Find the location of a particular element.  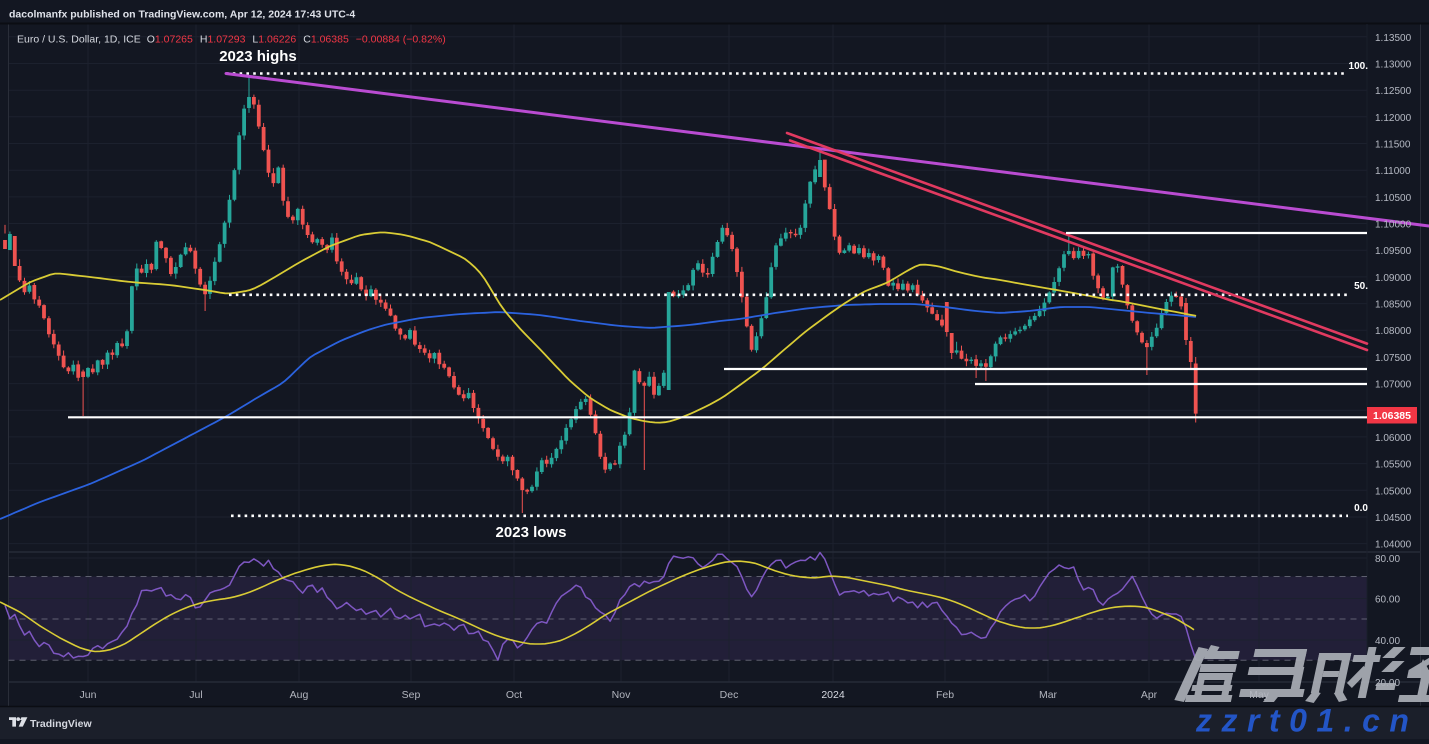

svg-text: May is located at coordinates (1259, 695).